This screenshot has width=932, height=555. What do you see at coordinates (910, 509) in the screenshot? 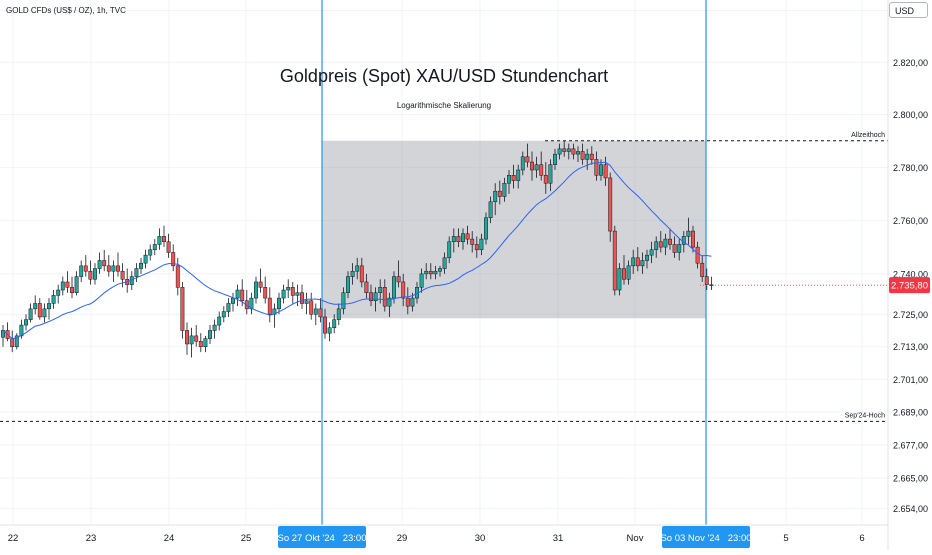
I see `price-tick-label: 2.654,00` at bounding box center [910, 509].